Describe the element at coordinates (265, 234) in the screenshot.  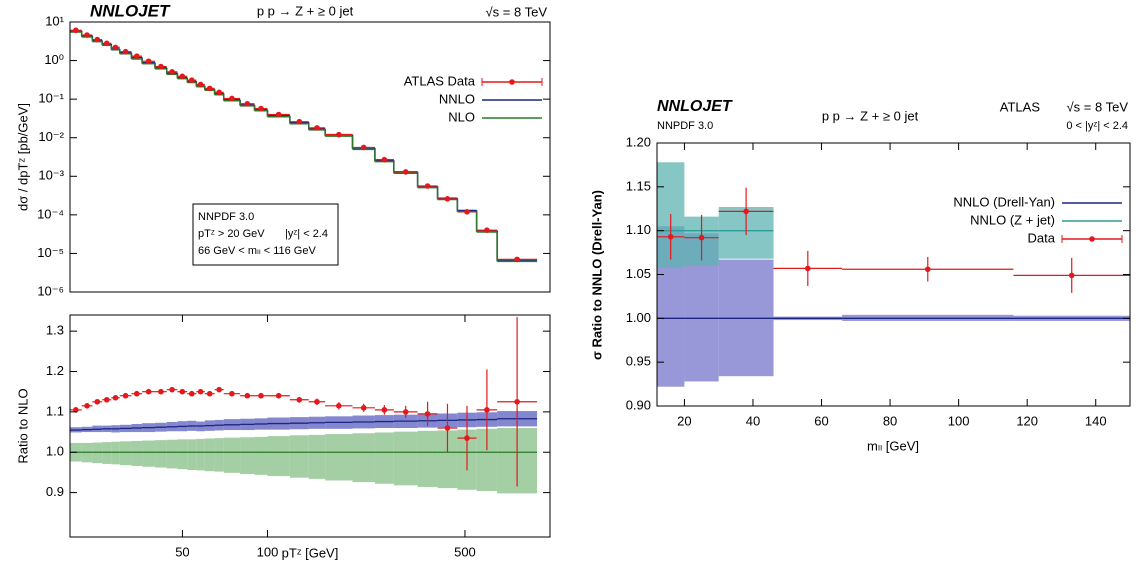
I see `info-box` at that location.